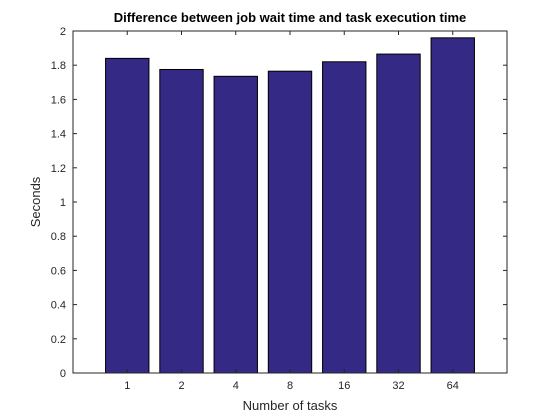 The width and height of the screenshot is (560, 420). What do you see at coordinates (290, 405) in the screenshot?
I see `x-axis-label: Number of tasks` at bounding box center [290, 405].